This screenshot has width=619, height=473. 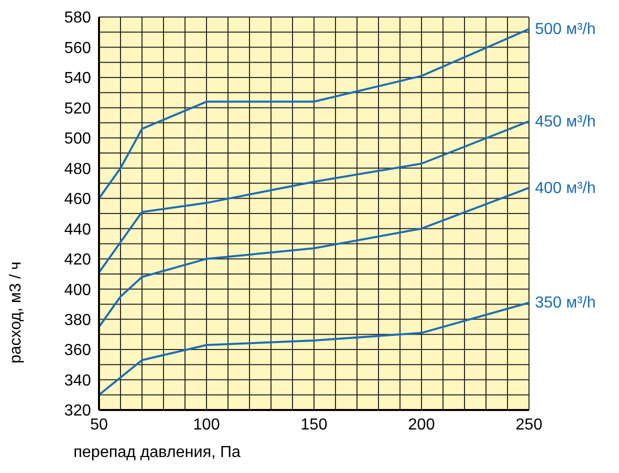 I want to click on y-tick-label: 480, so click(x=78, y=169).